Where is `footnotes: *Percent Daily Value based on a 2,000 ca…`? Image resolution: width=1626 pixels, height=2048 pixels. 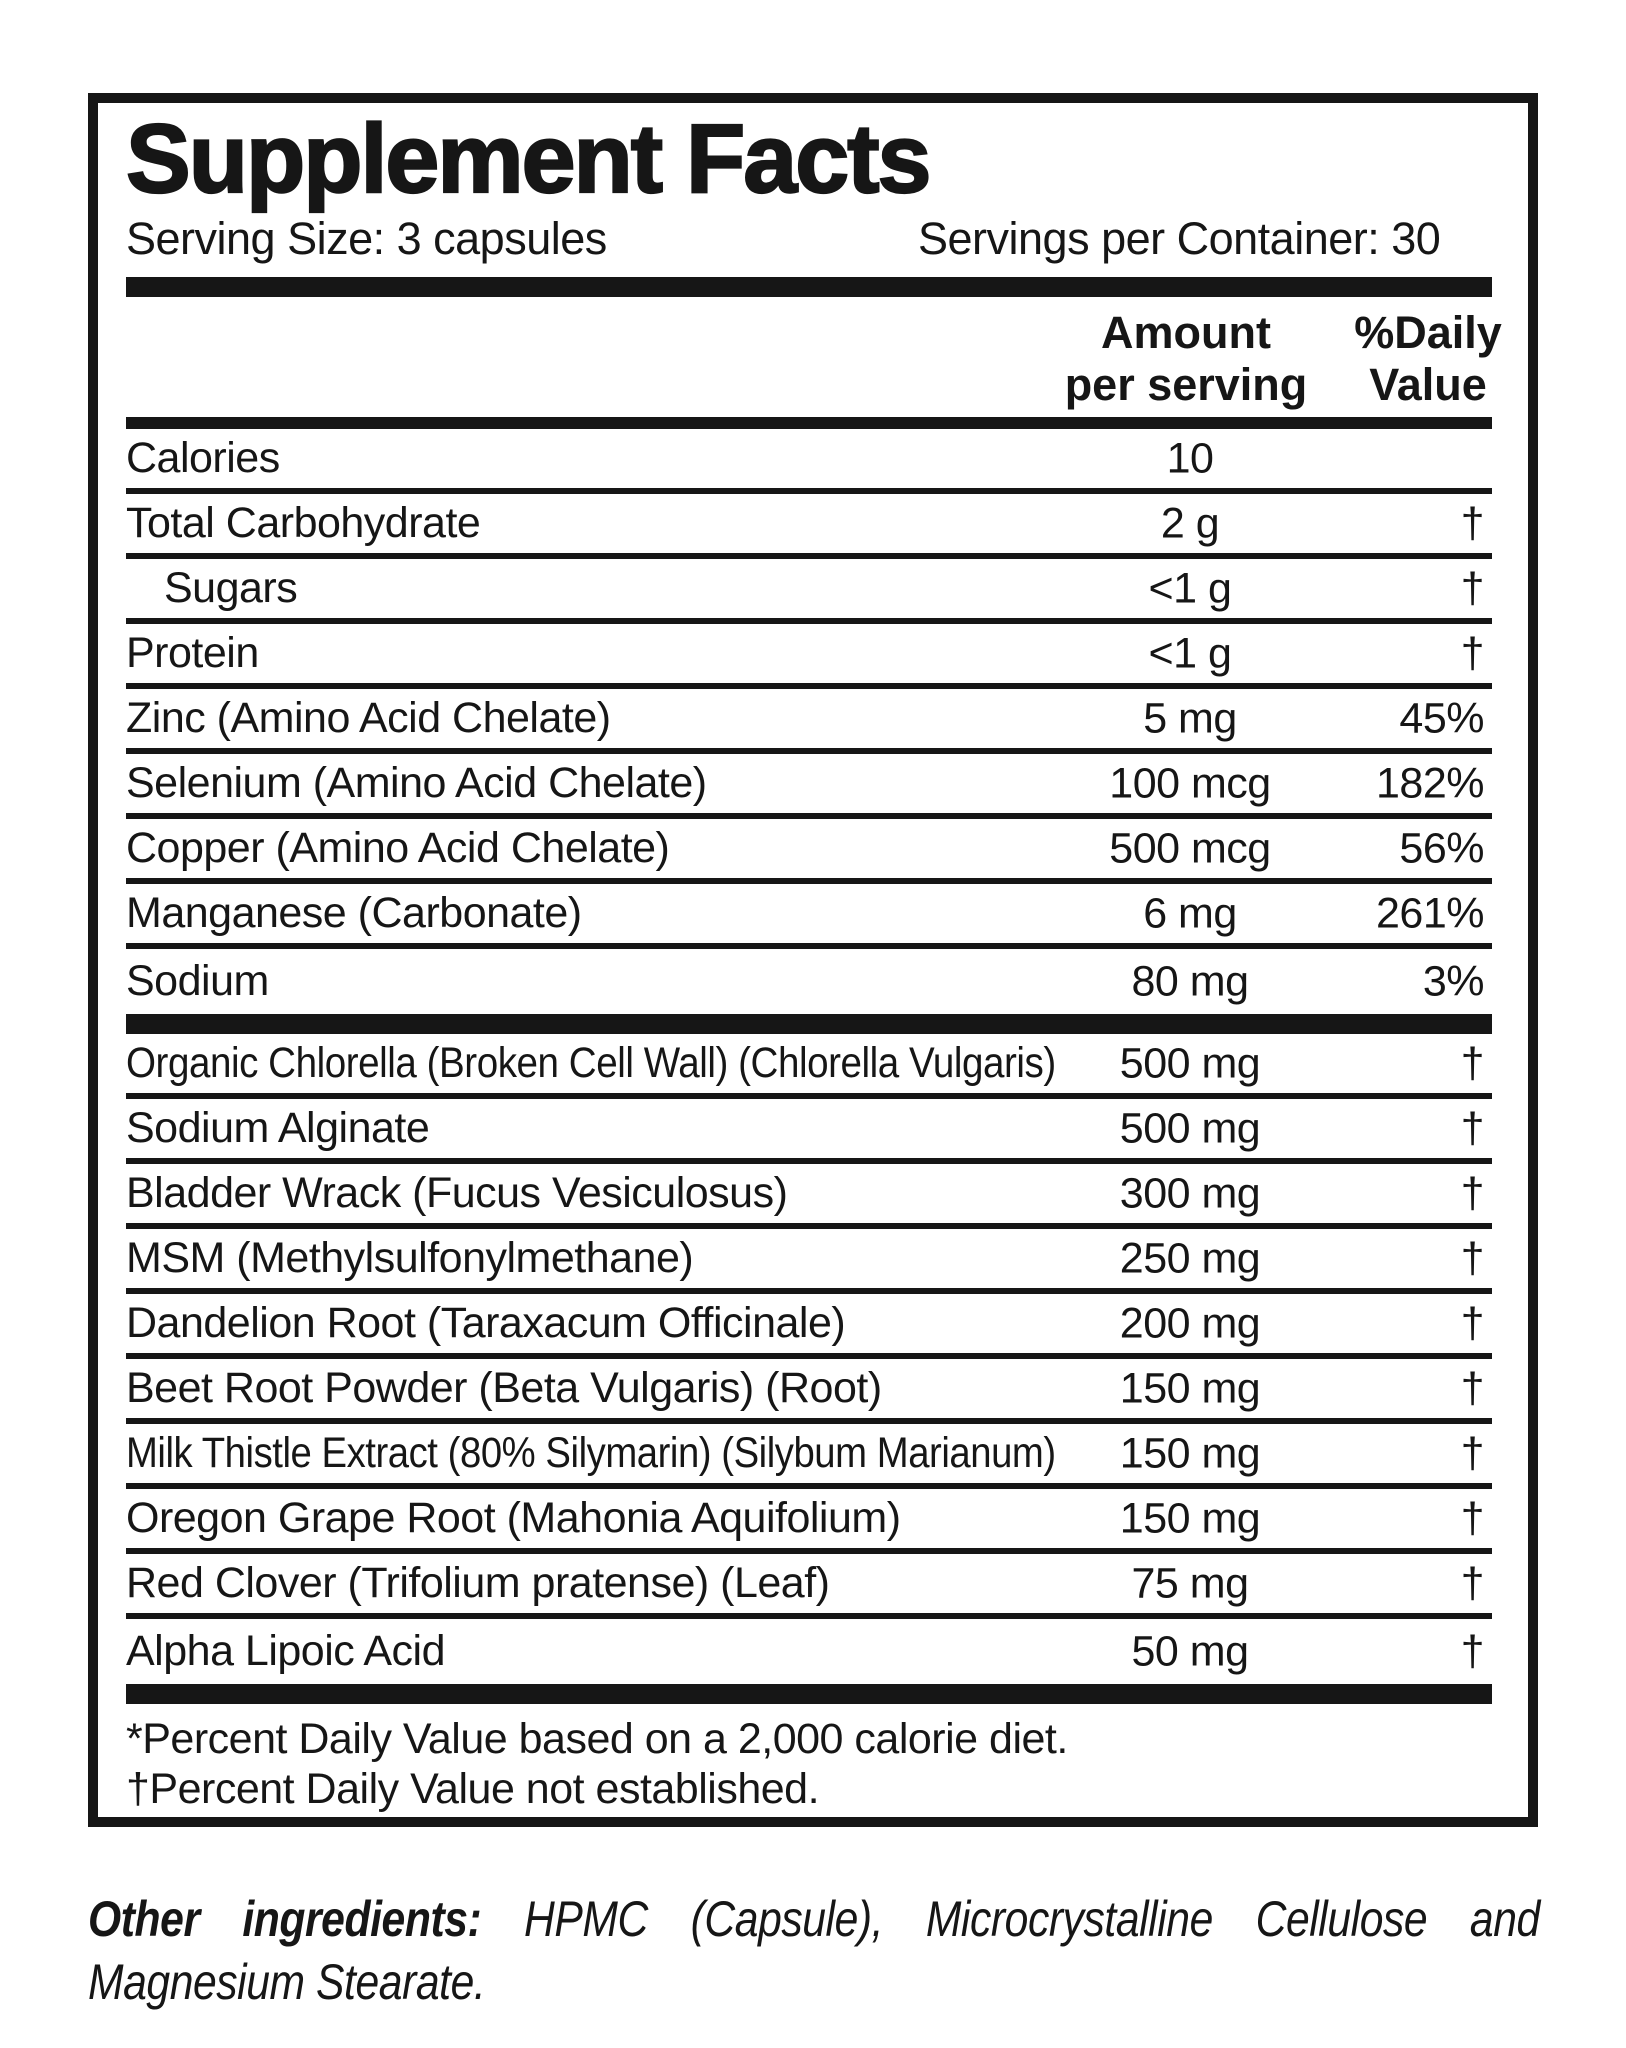 footnotes: *Percent Daily Value based on a 2,000 ca… is located at coordinates (809, 1759).